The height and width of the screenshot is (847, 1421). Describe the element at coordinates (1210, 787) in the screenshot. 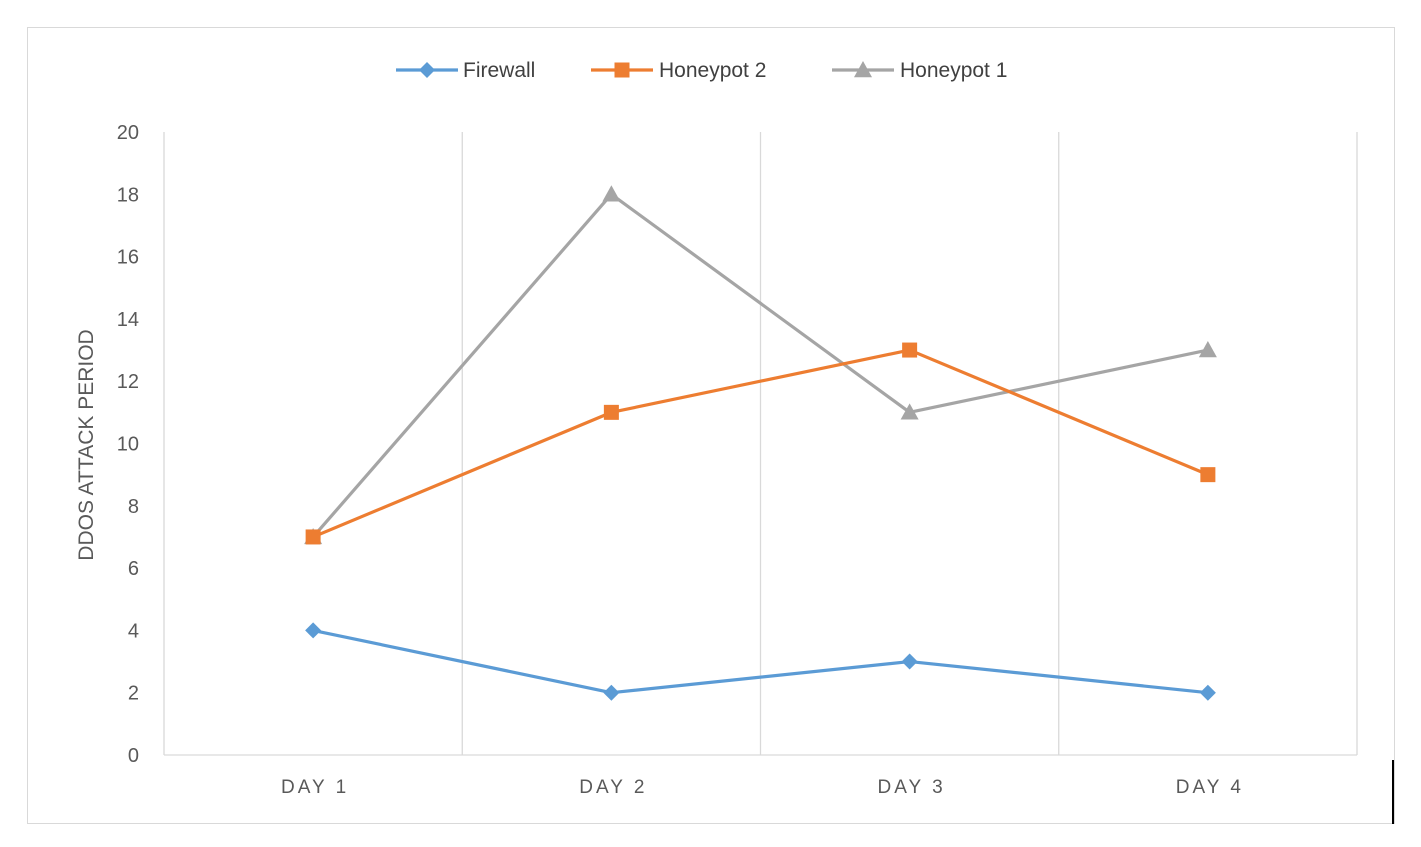

I see `x-tick-label: DAY 4` at that location.